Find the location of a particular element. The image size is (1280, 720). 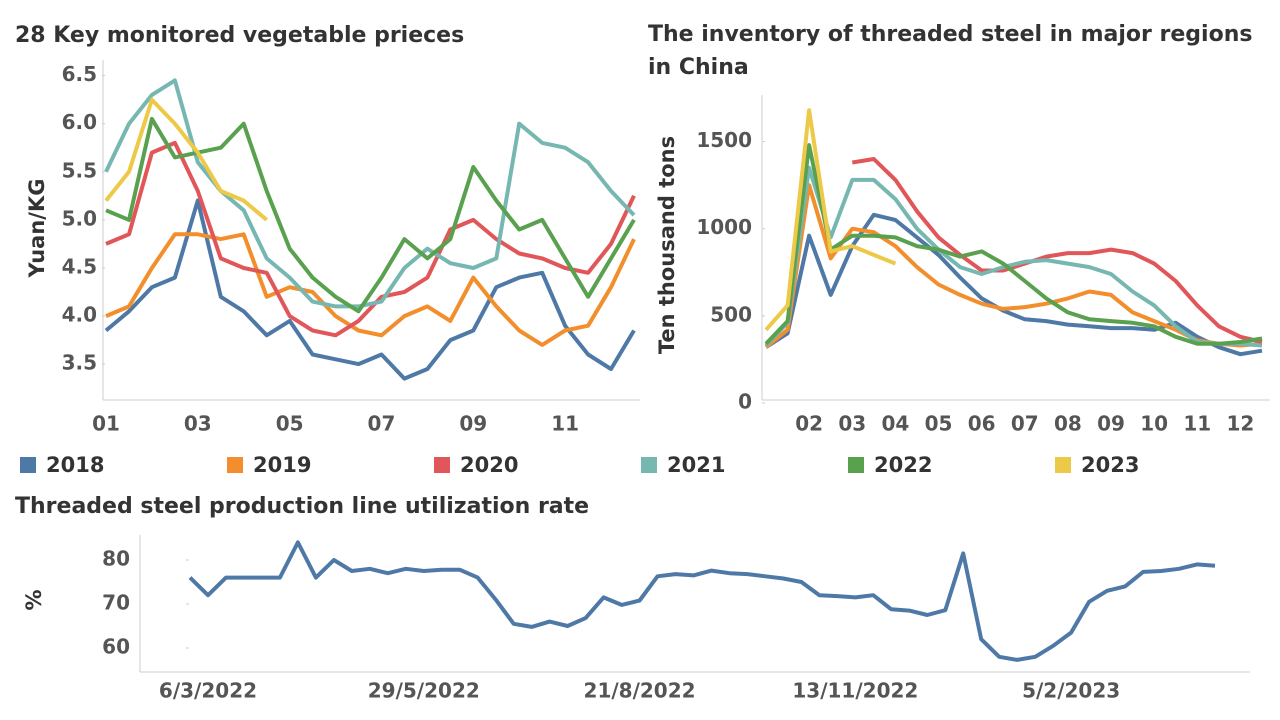

y-tick-label: 1500 is located at coordinates (724, 140).